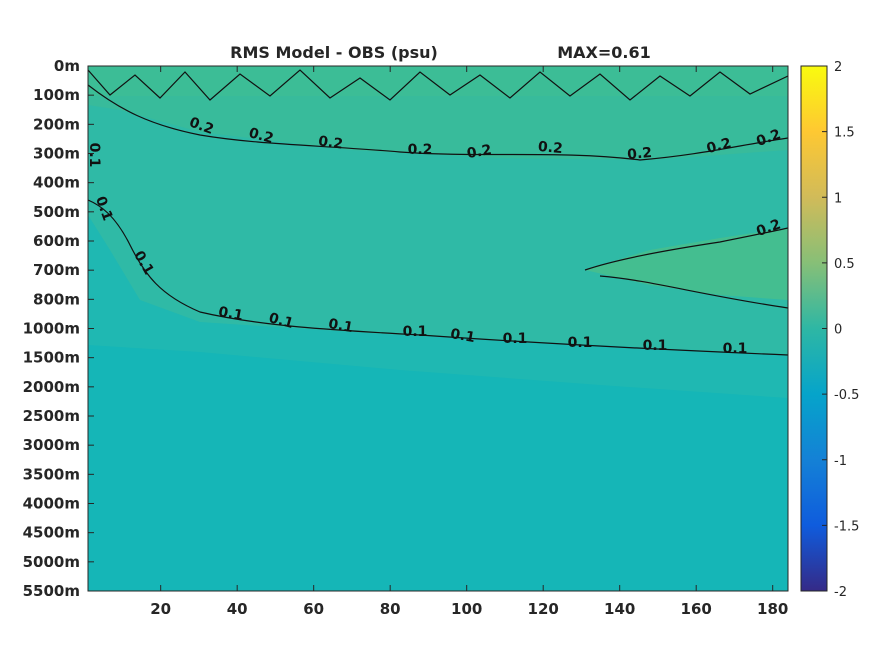  What do you see at coordinates (51, 329) in the screenshot?
I see `y-tick-label: 1000m` at bounding box center [51, 329].